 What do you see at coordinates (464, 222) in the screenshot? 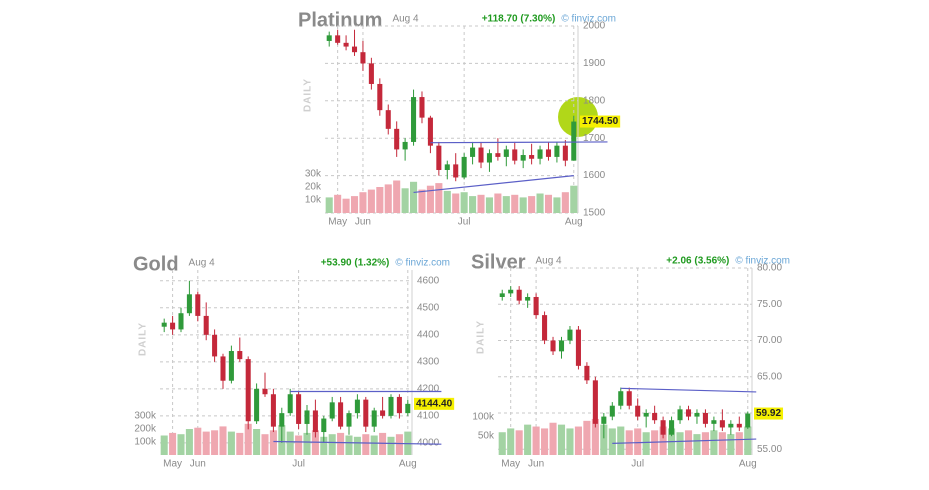
I see `x-tick-label: Jul` at bounding box center [464, 222].